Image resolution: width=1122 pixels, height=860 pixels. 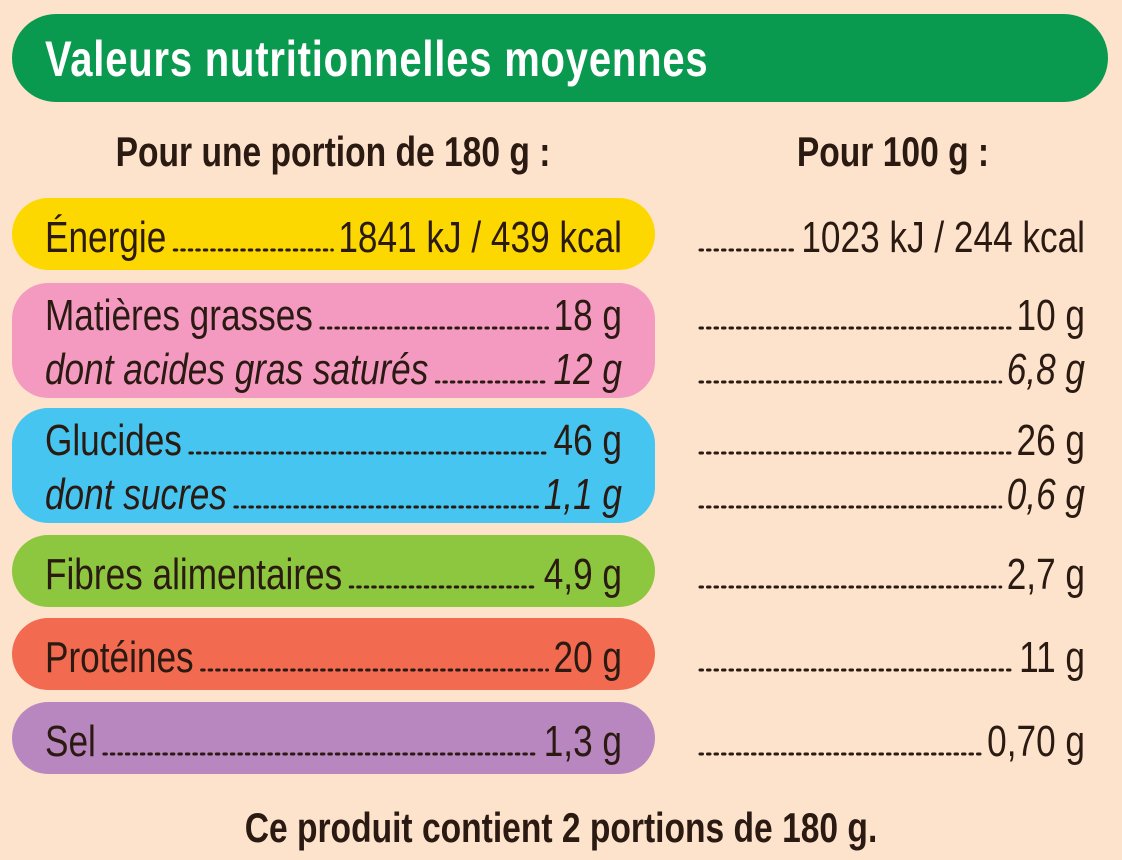 What do you see at coordinates (943, 237) in the screenshot?
I see `per100-value: 1023 kJ / 244 kcal` at bounding box center [943, 237].